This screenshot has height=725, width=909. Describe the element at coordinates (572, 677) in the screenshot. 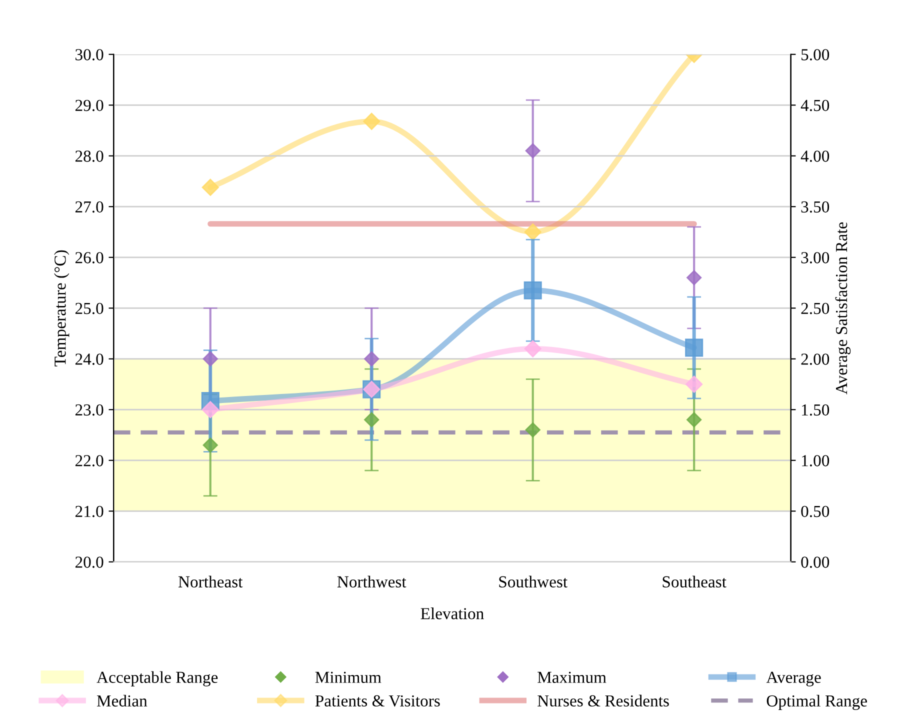

I see `legend-label: Maximum` at that location.